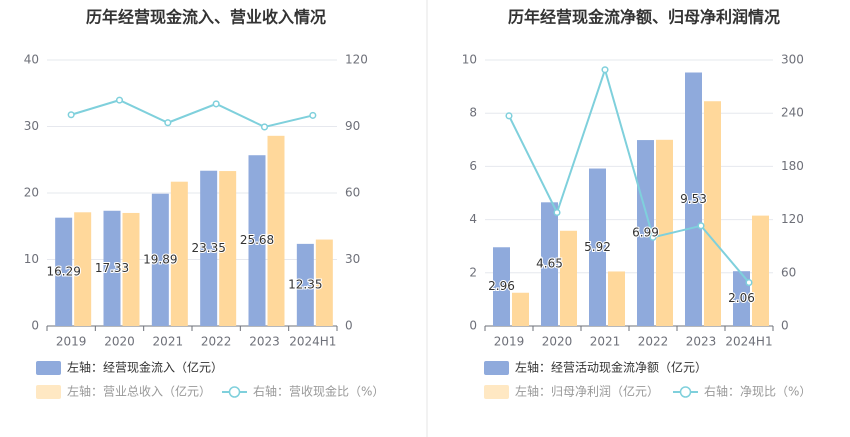  Describe the element at coordinates (139, 391) in the screenshot. I see `chart1-legend-label: 左轴：营业总收入（亿元）` at that location.